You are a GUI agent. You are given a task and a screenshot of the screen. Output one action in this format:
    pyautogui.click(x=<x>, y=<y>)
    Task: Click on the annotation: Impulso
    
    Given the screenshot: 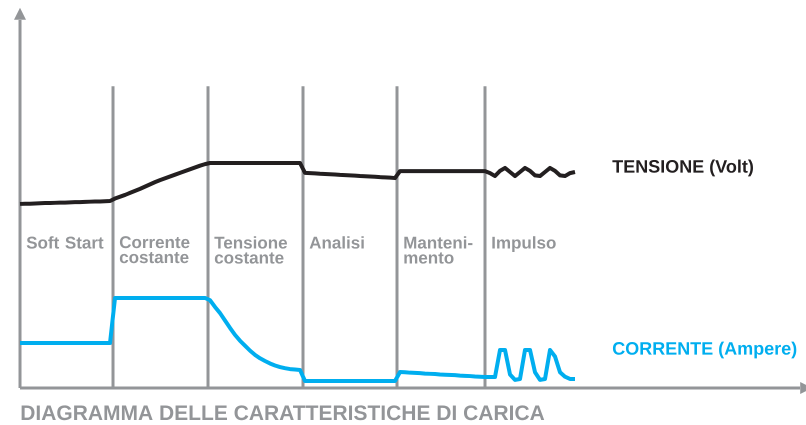 What is the action you would take?
    pyautogui.click(x=524, y=244)
    